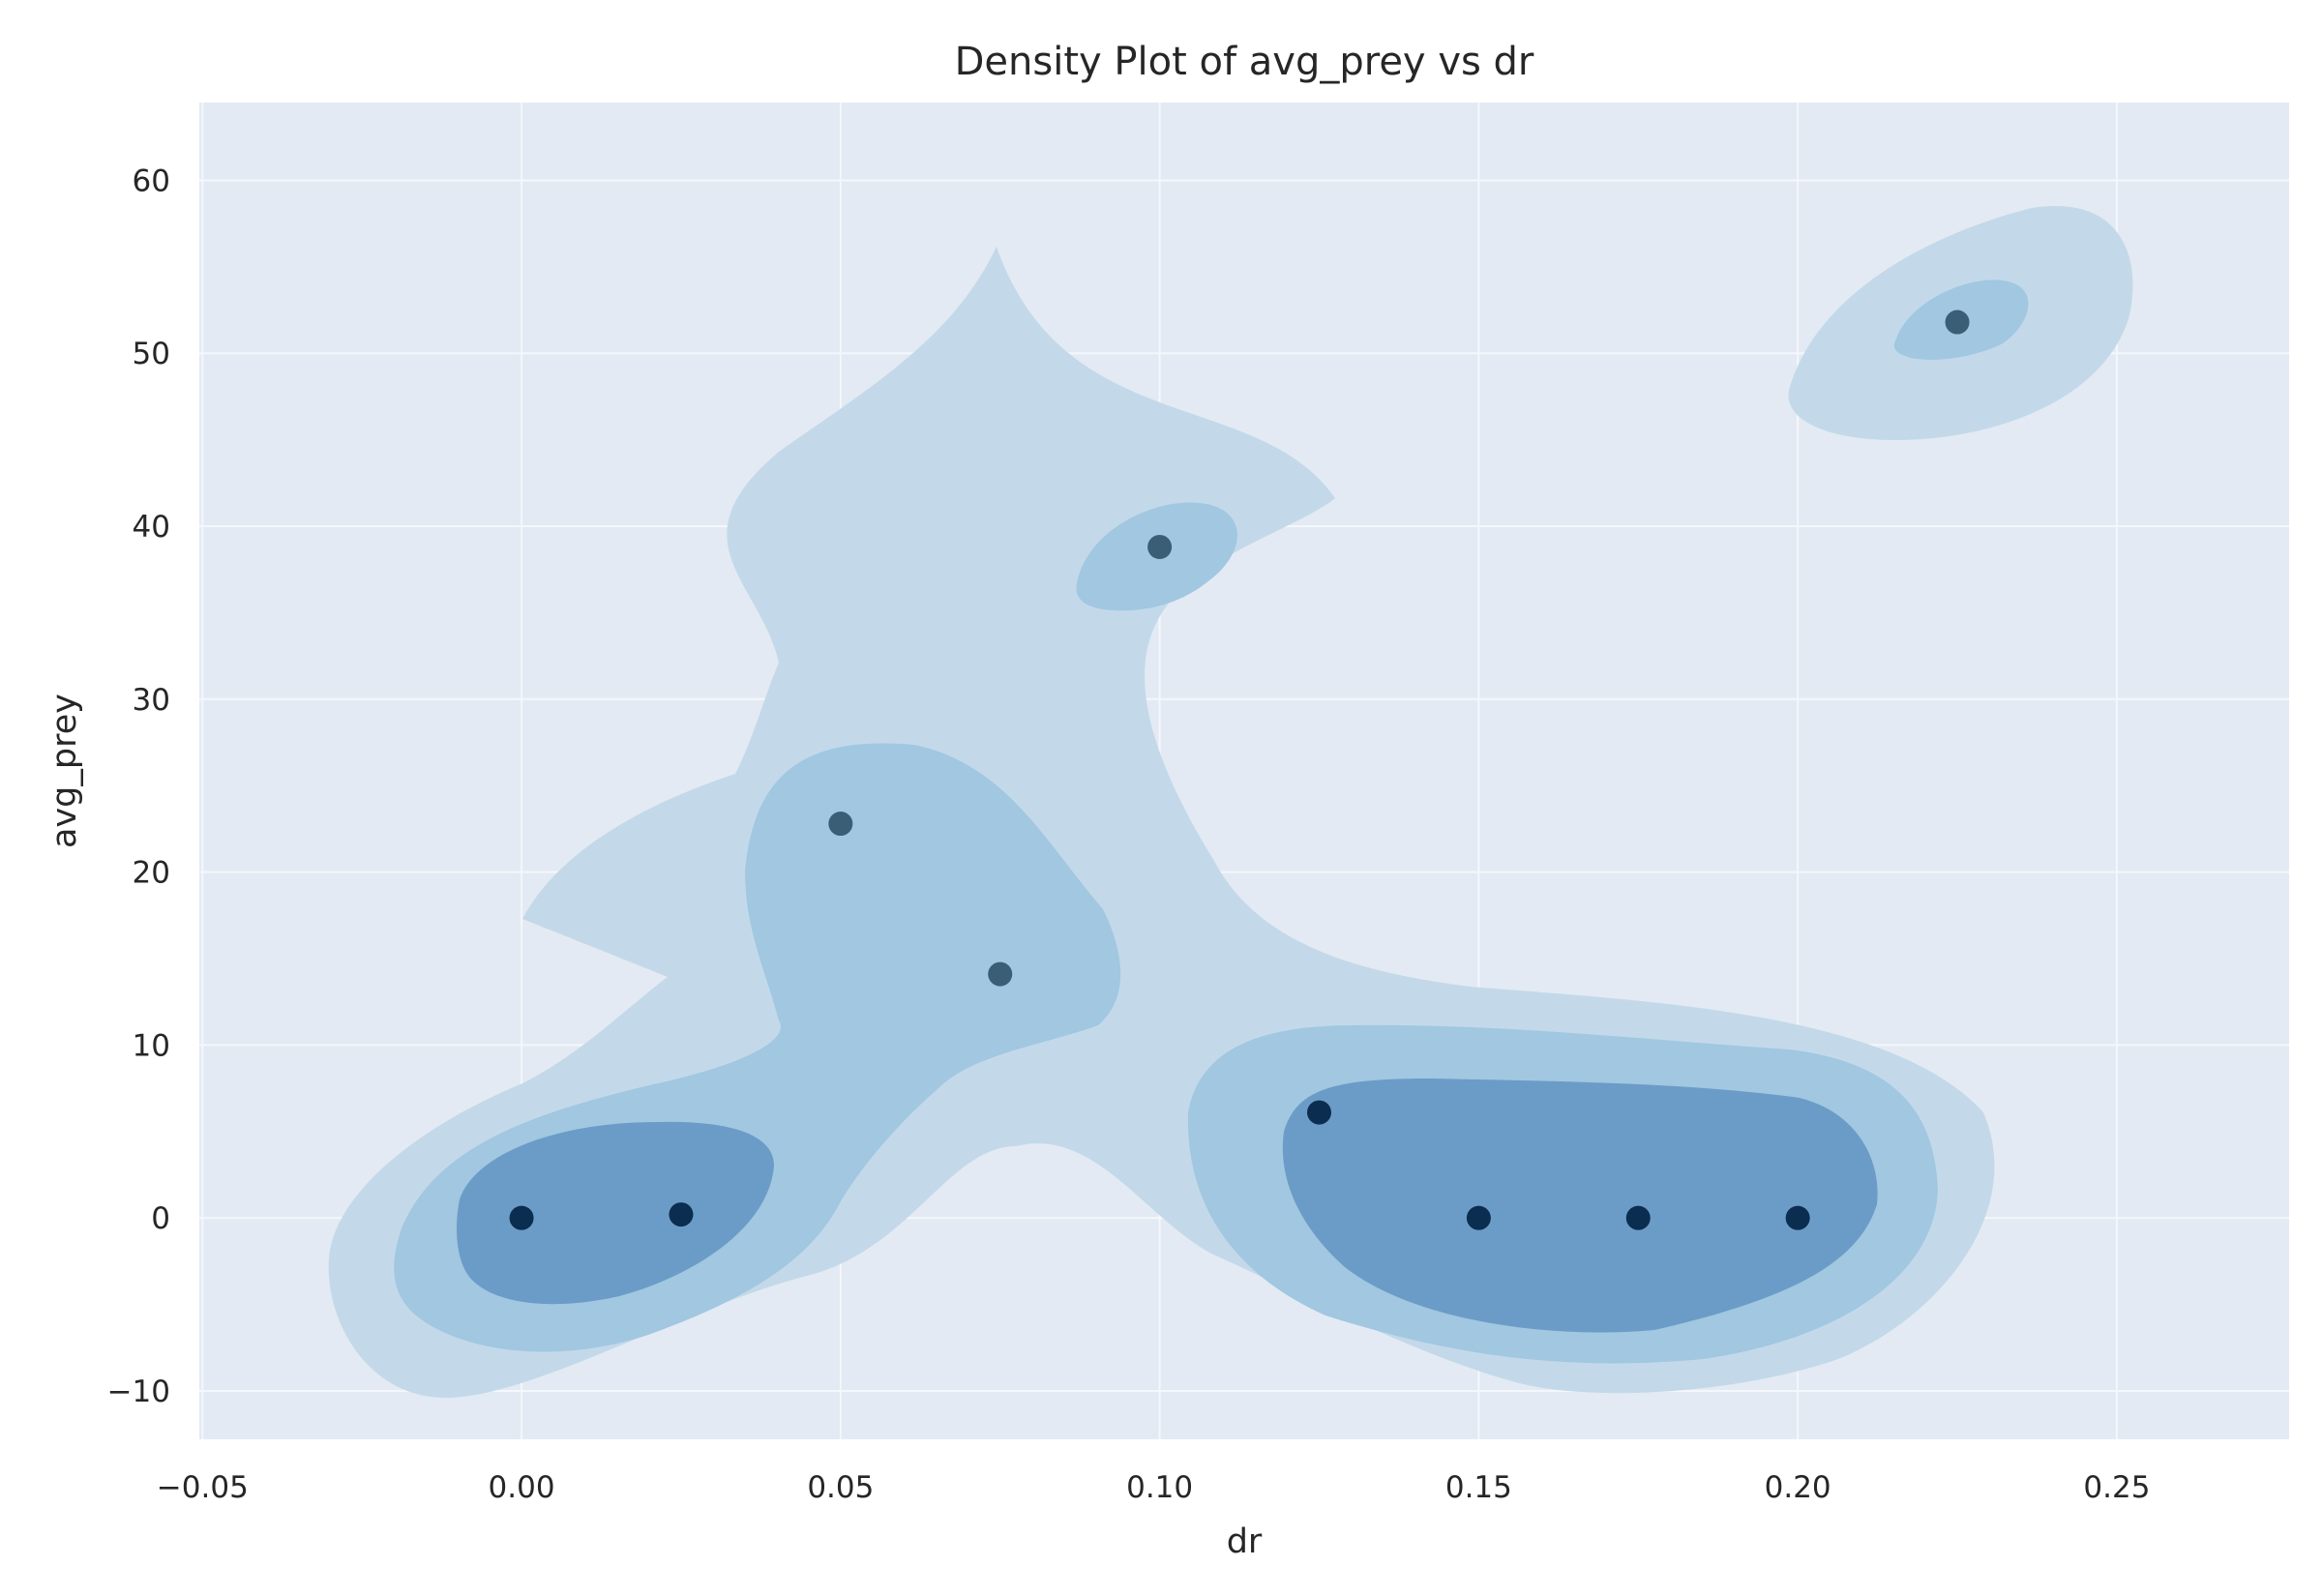 This screenshot has height=1596, width=2322. Describe the element at coordinates (138, 785) in the screenshot. I see `y-axis-ticks: −10 0 10 20 30 40 50 60` at that location.